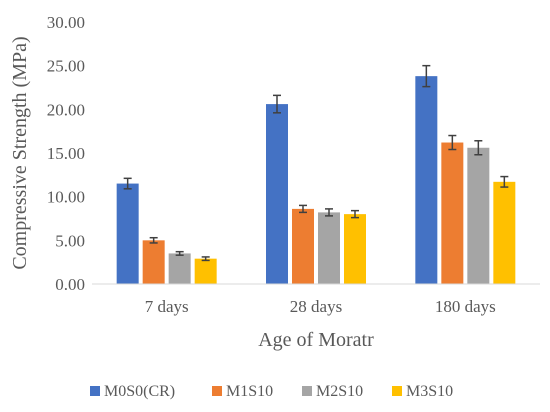  What do you see at coordinates (20, 152) in the screenshot?
I see `y-axis-title: Compressive Strength (MPa)` at bounding box center [20, 152].